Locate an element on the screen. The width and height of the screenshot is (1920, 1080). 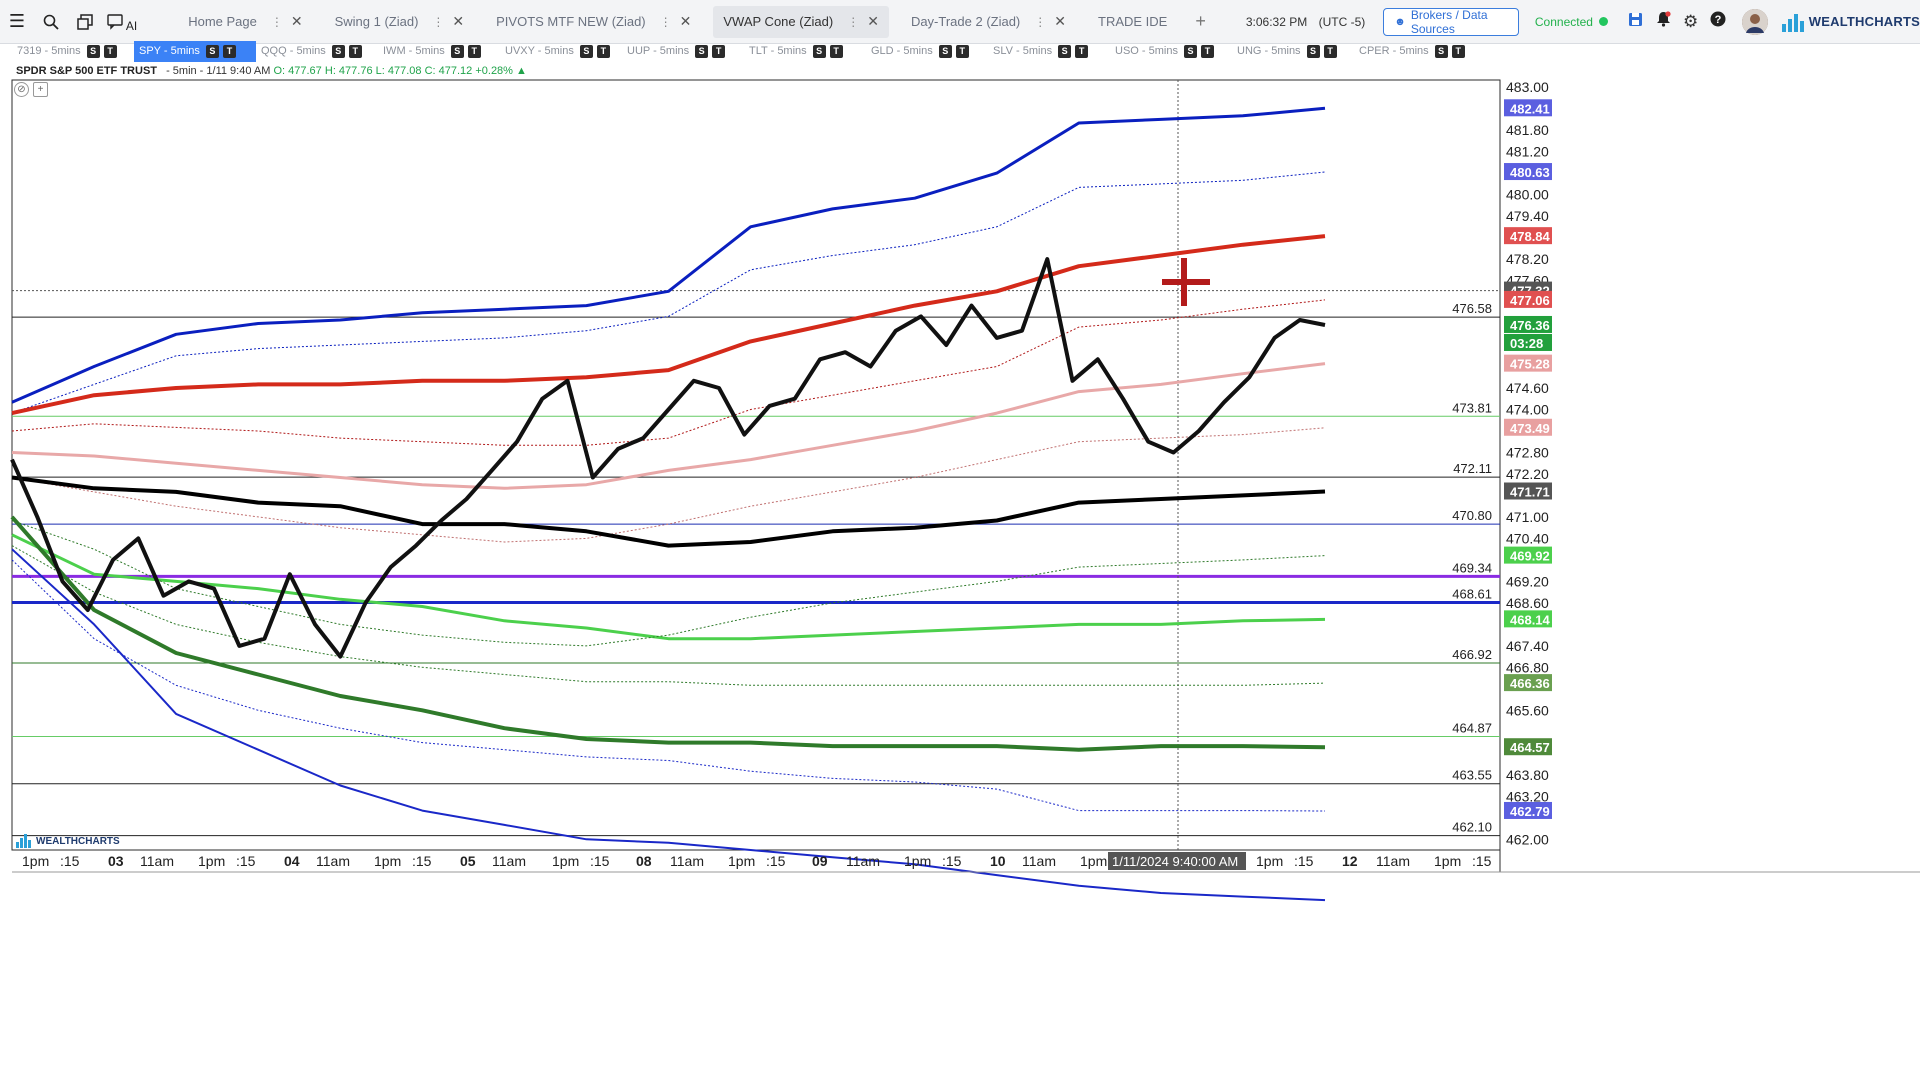
workspace-tab: Swing 1 (Ziad) ⋮ ✕ is located at coordinates (400, 22).